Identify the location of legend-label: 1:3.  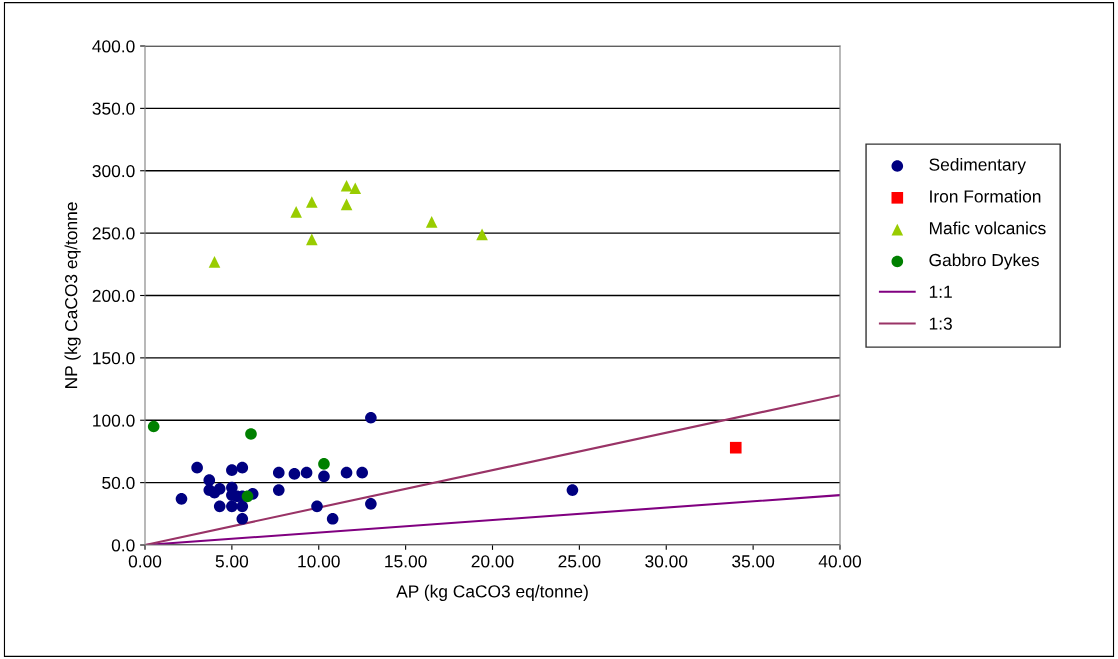
(940, 323).